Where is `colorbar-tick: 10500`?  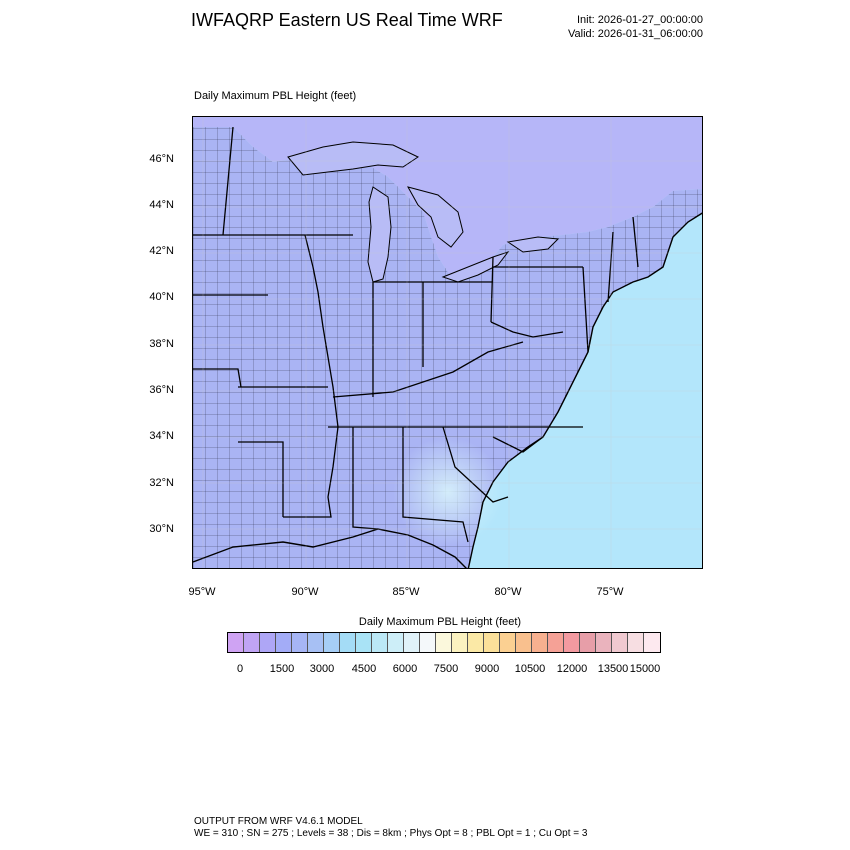
colorbar-tick: 10500 is located at coordinates (530, 669).